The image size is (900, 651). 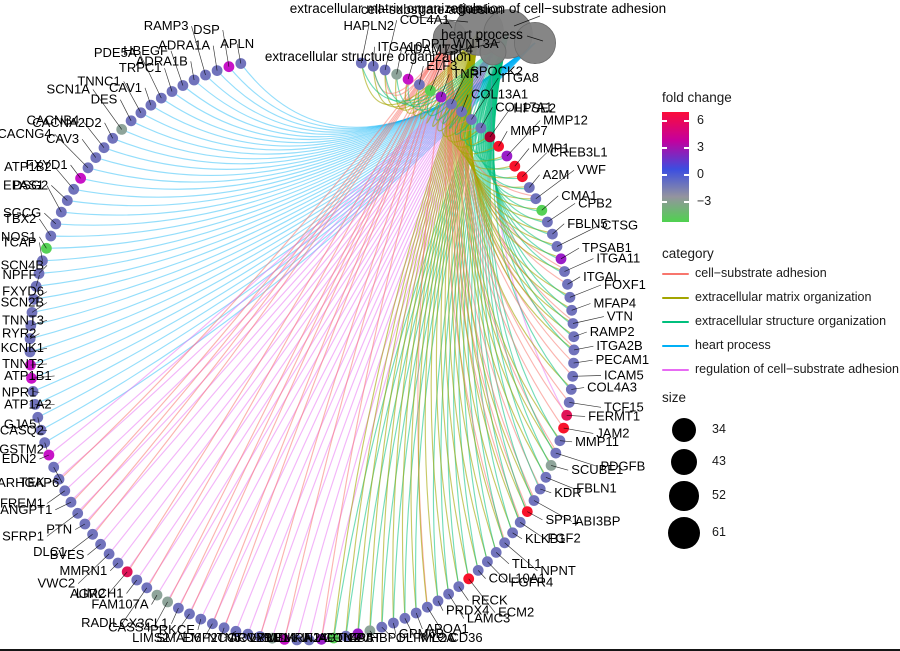 What do you see at coordinates (591, 169) in the screenshot?
I see `gene-label: VWF` at bounding box center [591, 169].